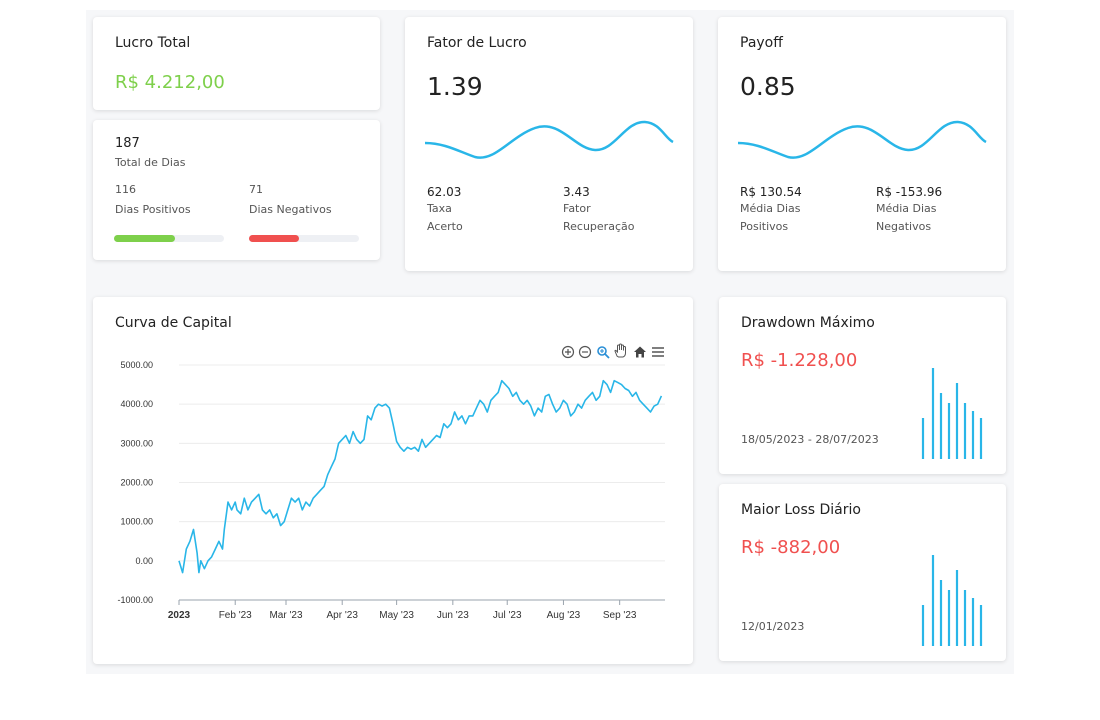 The height and width of the screenshot is (720, 1100). What do you see at coordinates (771, 192) in the screenshot?
I see `media-positivos-value: R$ 130.54` at bounding box center [771, 192].